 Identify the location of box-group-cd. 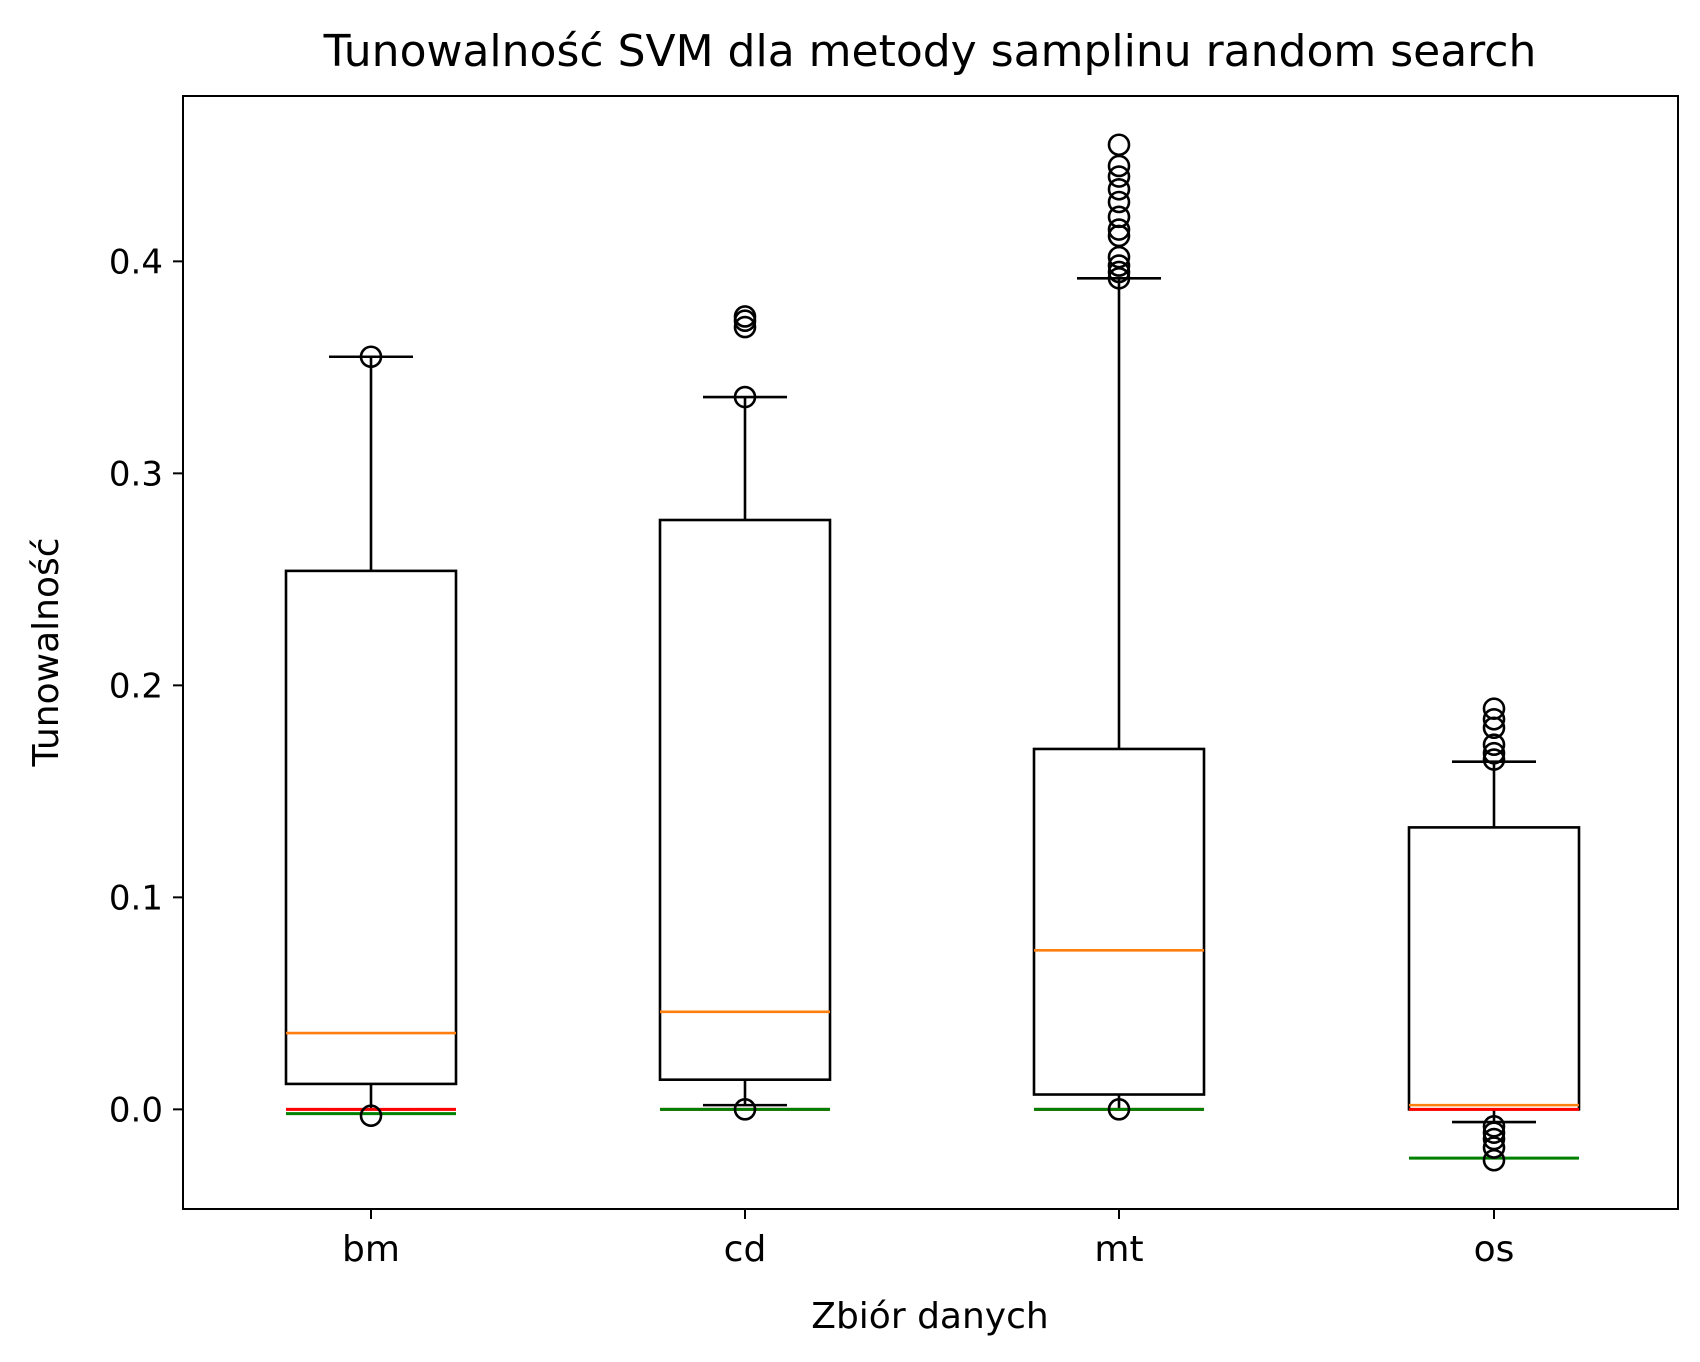
(745, 713).